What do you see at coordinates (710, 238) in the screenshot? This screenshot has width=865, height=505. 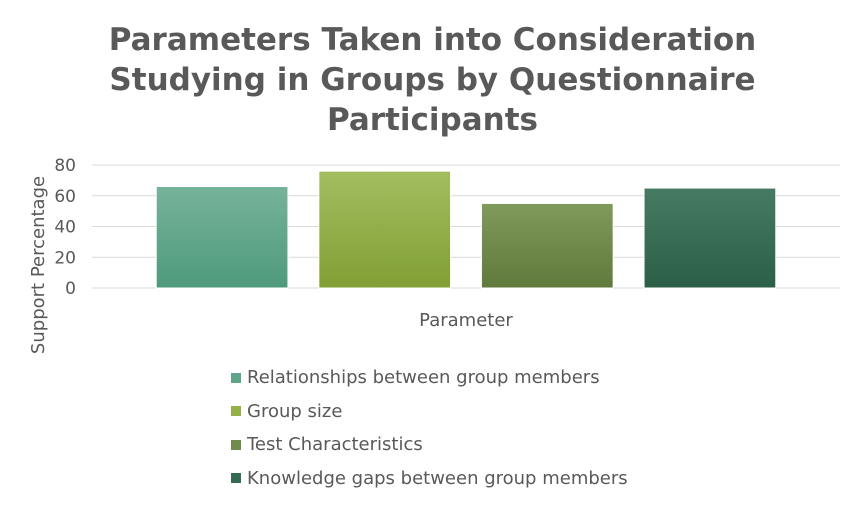 I see `bar-knowledge-gaps-between-group-members` at bounding box center [710, 238].